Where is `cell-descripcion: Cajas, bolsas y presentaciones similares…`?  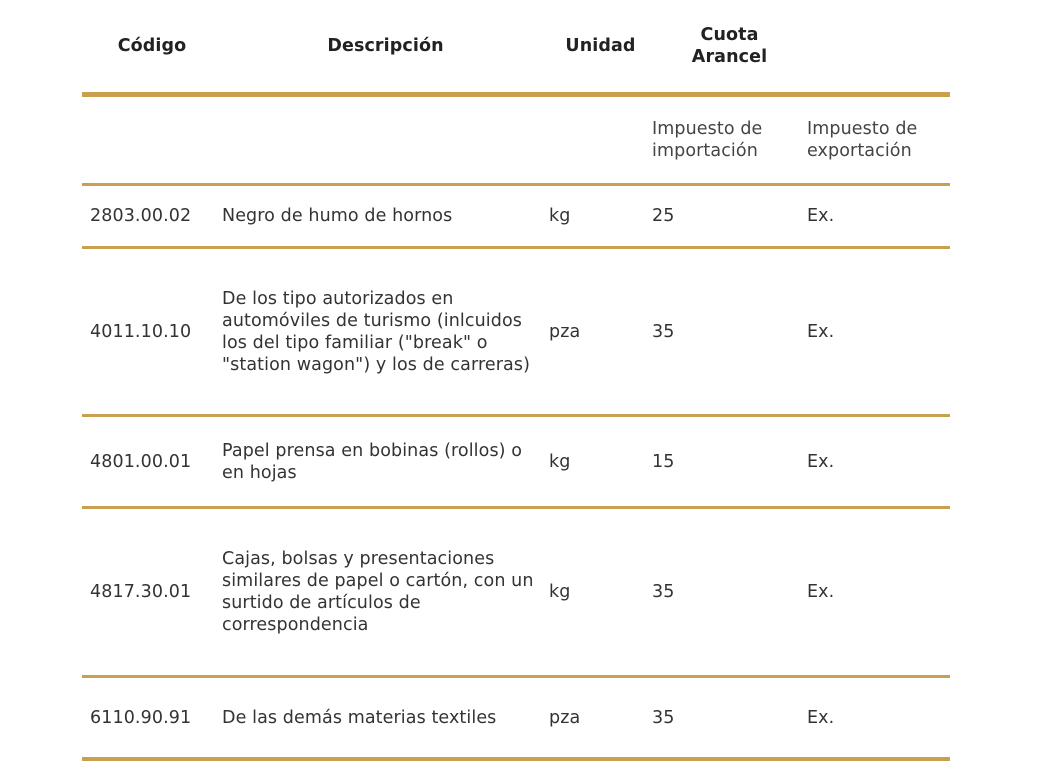 cell-descripcion: Cajas, bolsas y presentaciones similares… is located at coordinates (378, 592).